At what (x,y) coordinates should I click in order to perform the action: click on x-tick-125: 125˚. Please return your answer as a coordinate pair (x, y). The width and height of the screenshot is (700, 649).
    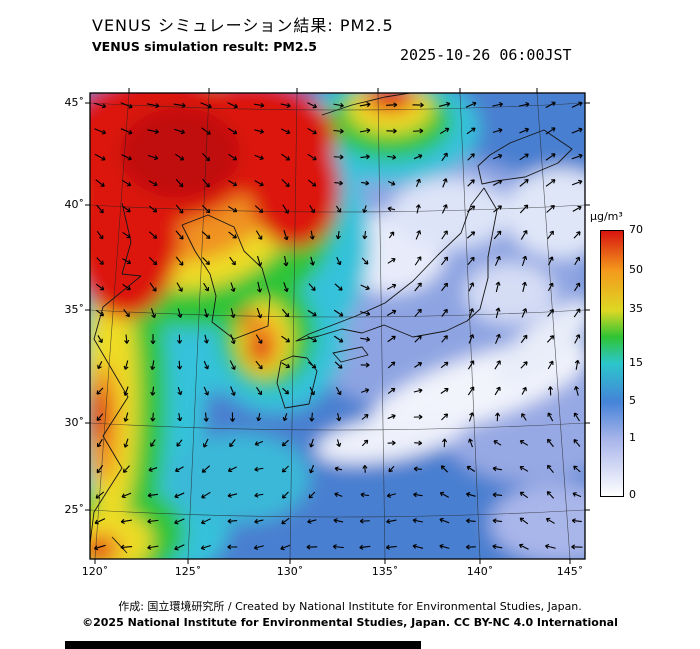
    Looking at the image, I should click on (188, 571).